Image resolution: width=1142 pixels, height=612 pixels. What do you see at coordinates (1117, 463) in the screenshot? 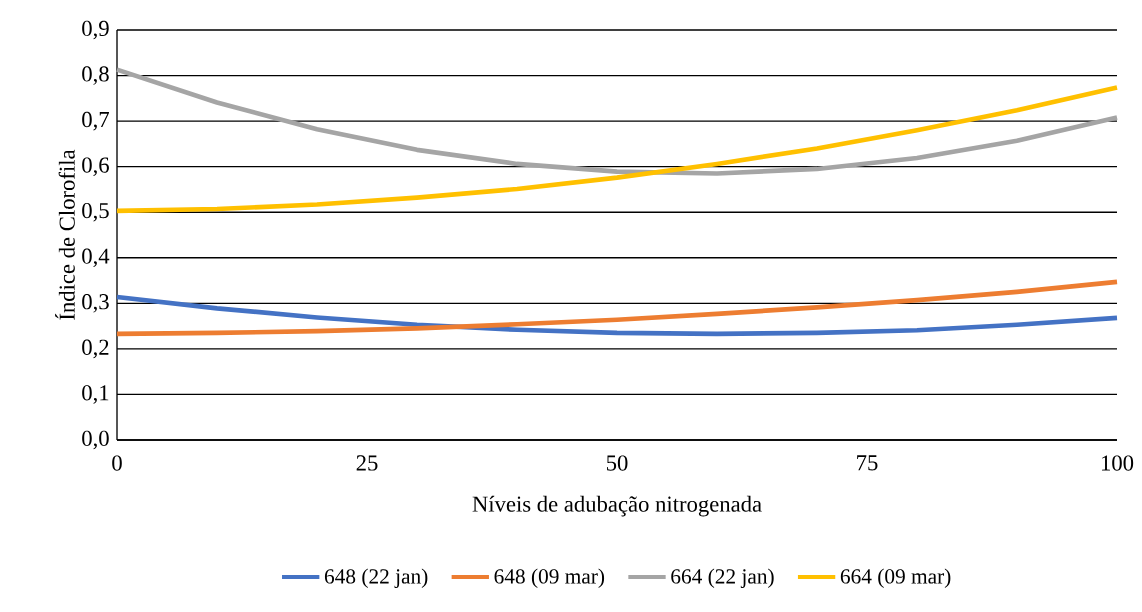
I see `x-tick-label: 100` at bounding box center [1117, 463].